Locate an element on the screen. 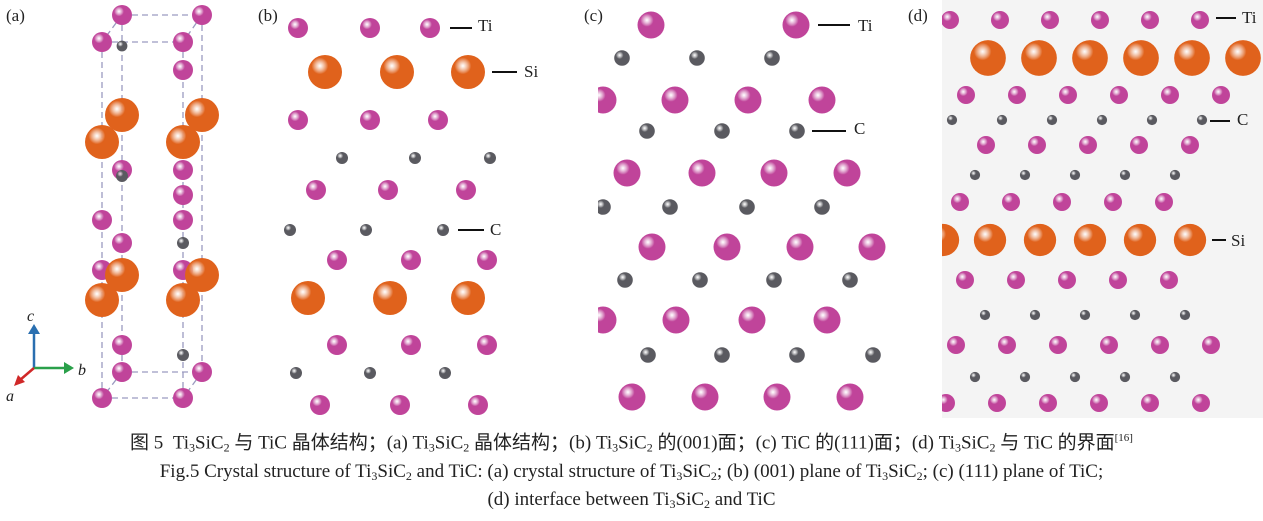 The height and width of the screenshot is (521, 1263). panel-c-label: (c) is located at coordinates (593, 15).